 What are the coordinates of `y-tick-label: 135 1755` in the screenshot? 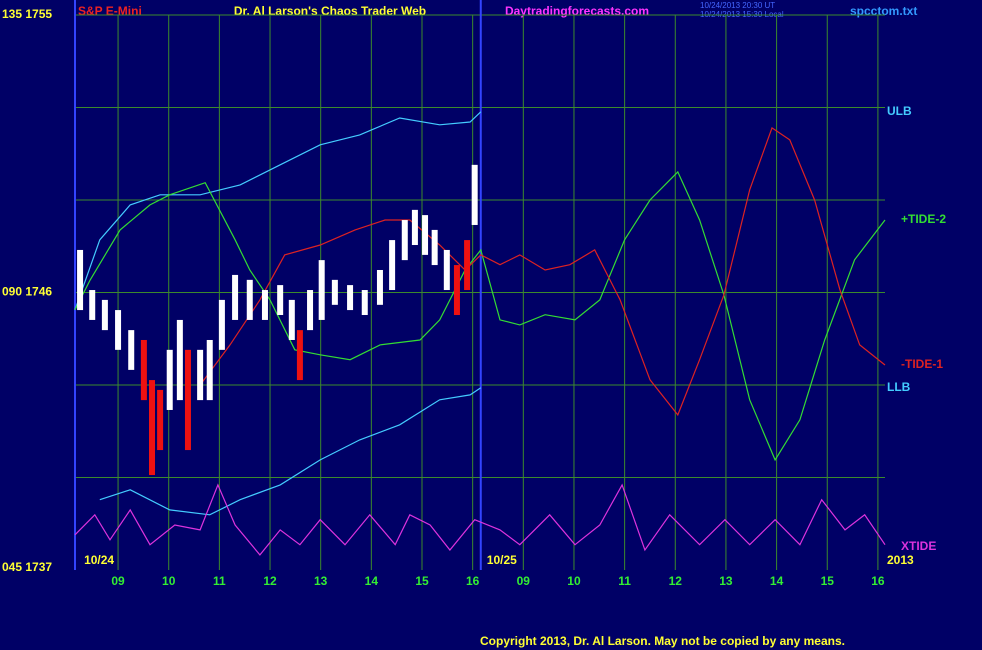 It's located at (27, 14).